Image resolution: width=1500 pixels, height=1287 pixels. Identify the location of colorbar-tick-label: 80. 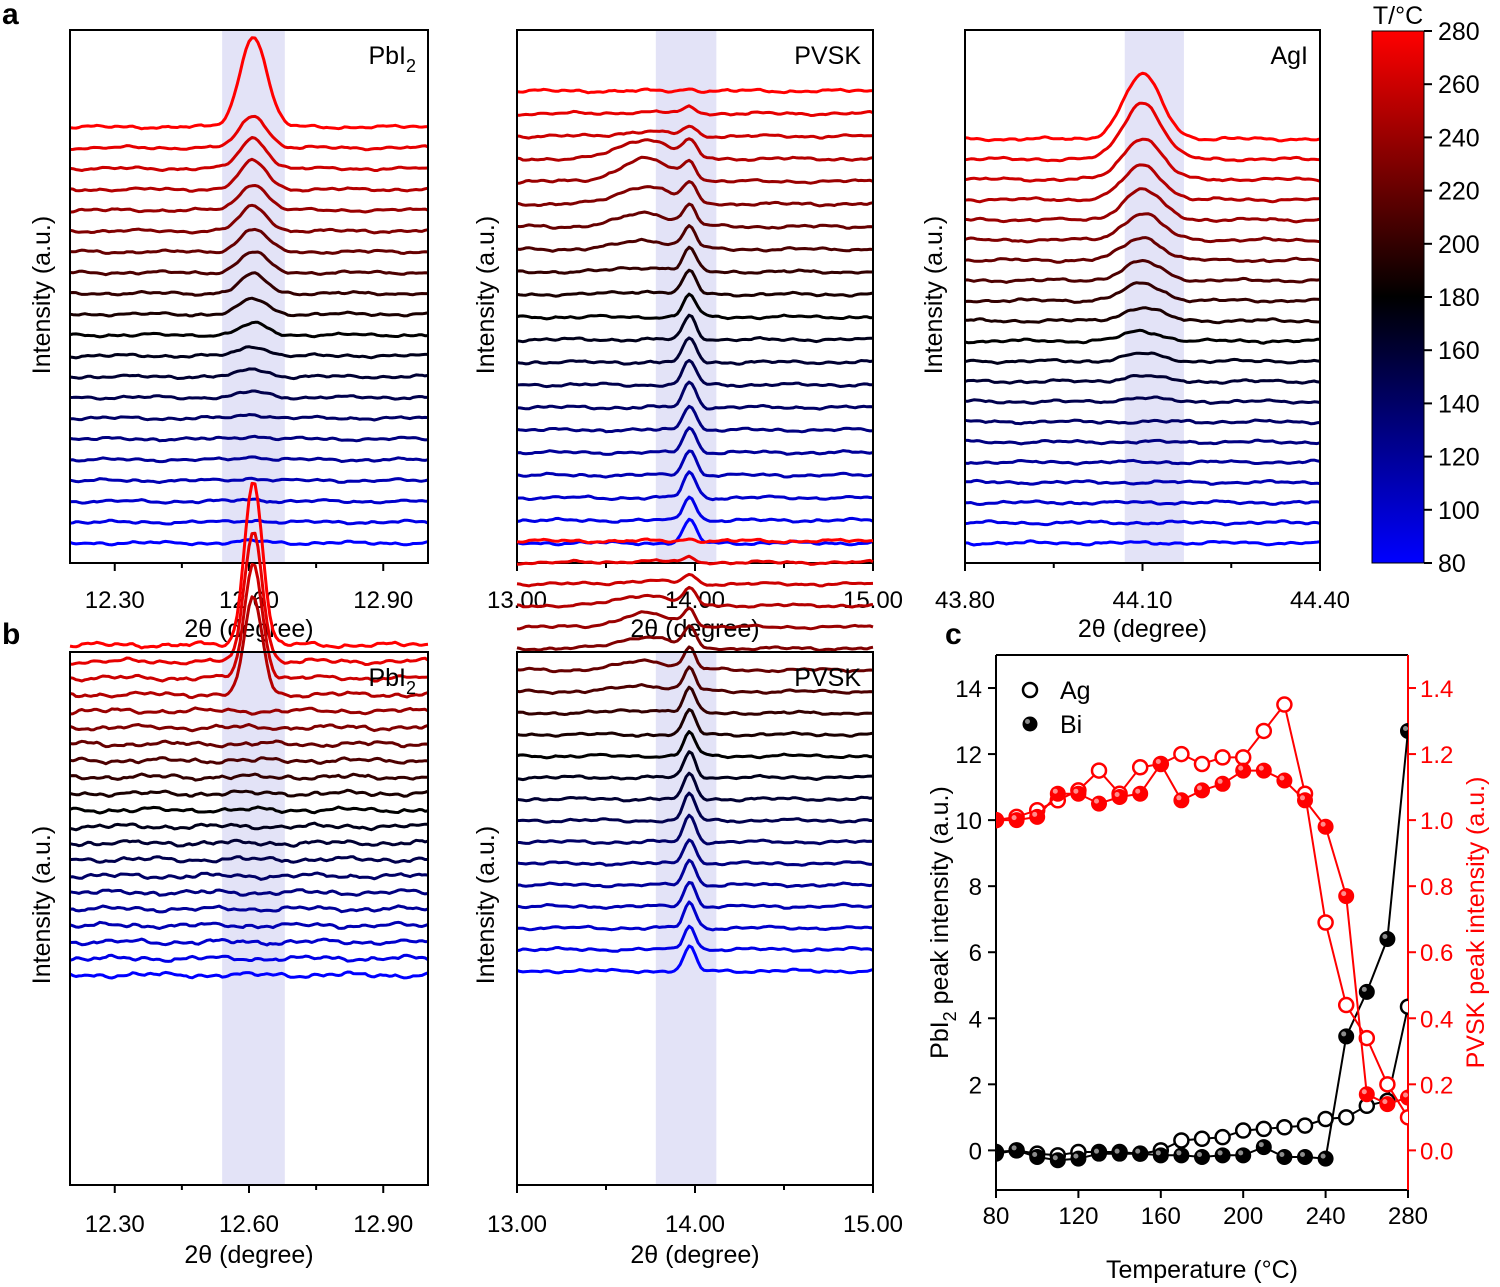
(1452, 564).